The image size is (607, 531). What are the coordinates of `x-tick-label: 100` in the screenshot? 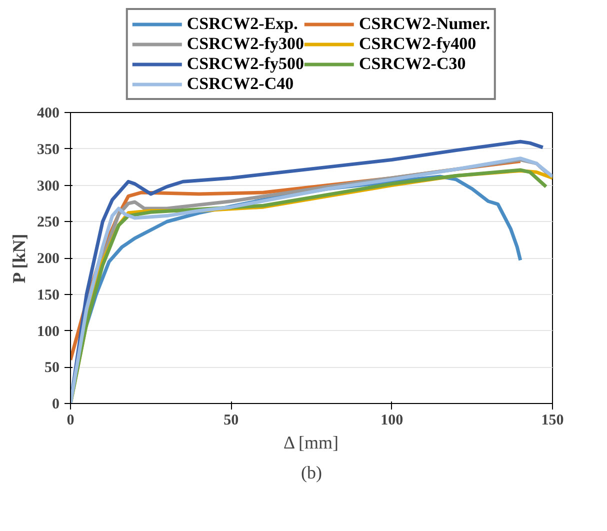 It's located at (392, 420).